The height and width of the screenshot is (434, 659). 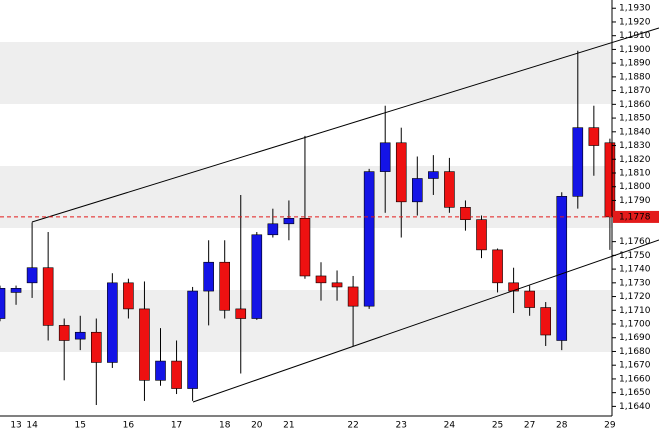 What do you see at coordinates (635, 9) in the screenshot?
I see `y-tick-label: 1,1930` at bounding box center [635, 9].